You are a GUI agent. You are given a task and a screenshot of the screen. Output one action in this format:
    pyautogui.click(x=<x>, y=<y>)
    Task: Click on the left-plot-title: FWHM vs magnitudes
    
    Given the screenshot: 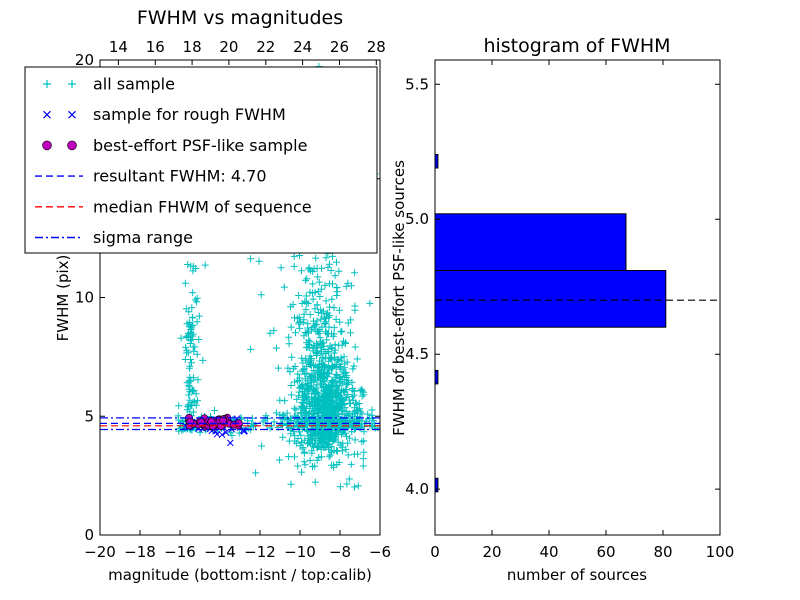 What is the action you would take?
    pyautogui.click(x=240, y=18)
    